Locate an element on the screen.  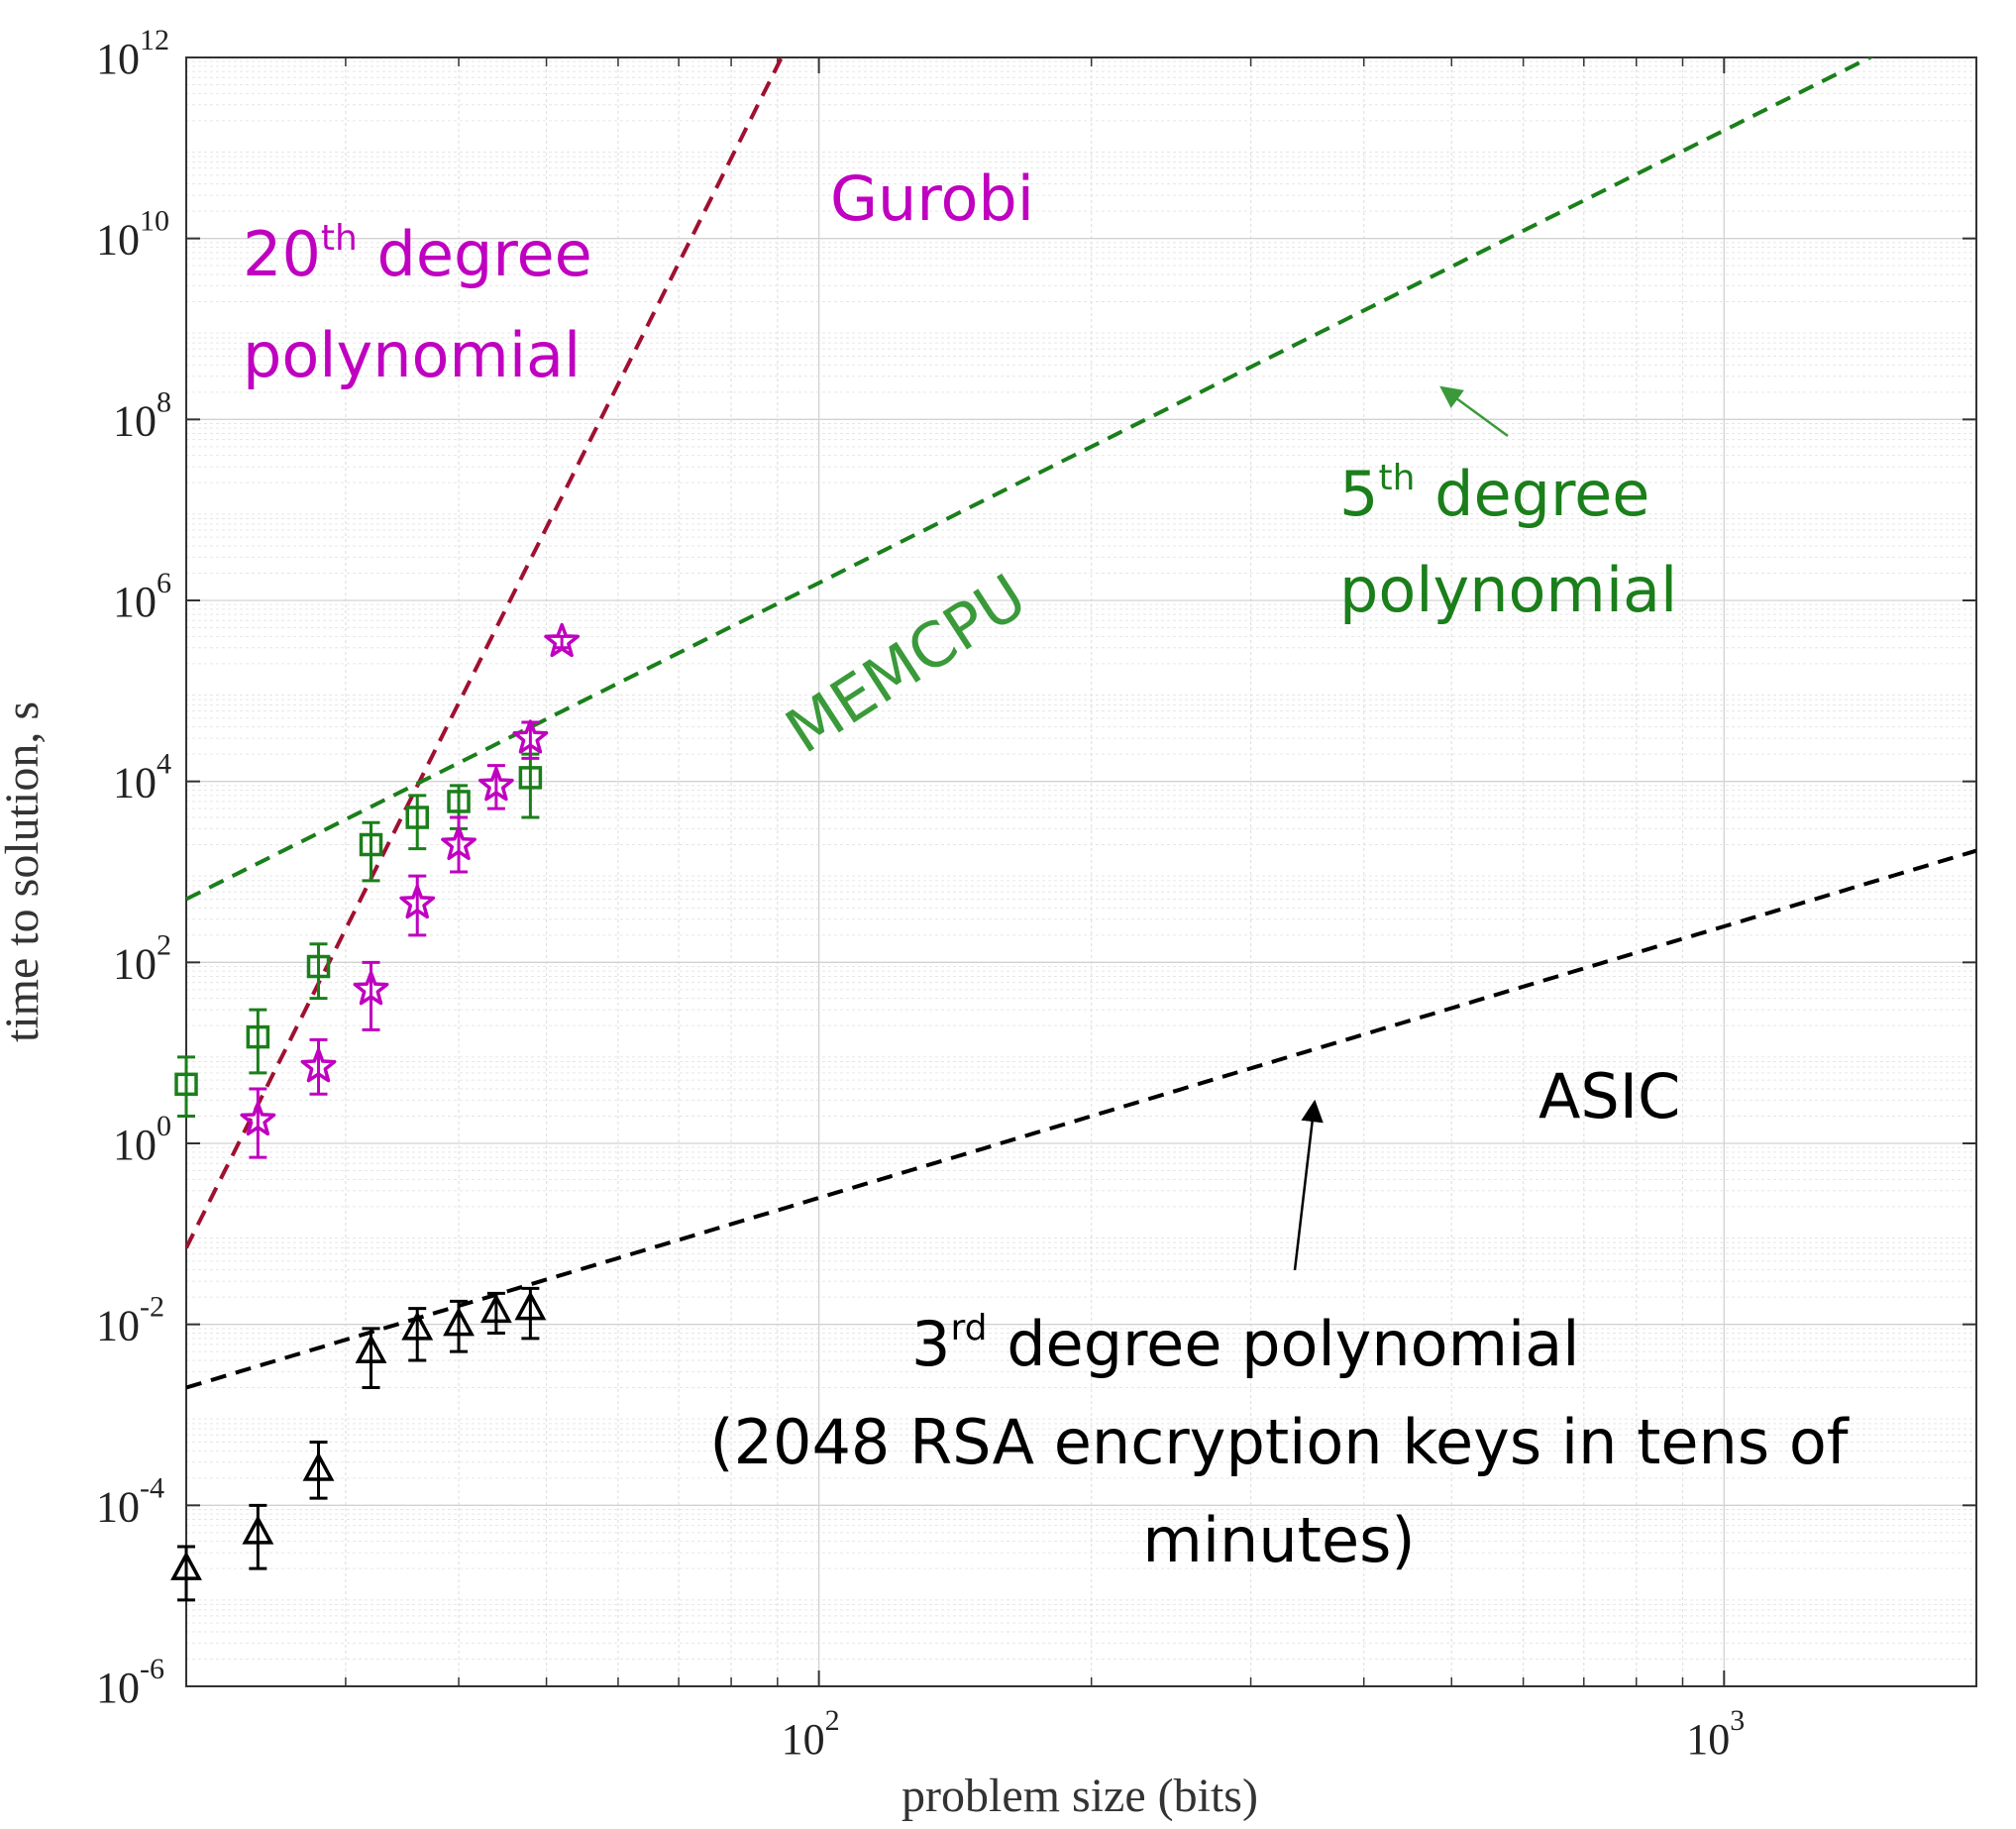
y-tick-label: 10² is located at coordinates (142, 958).